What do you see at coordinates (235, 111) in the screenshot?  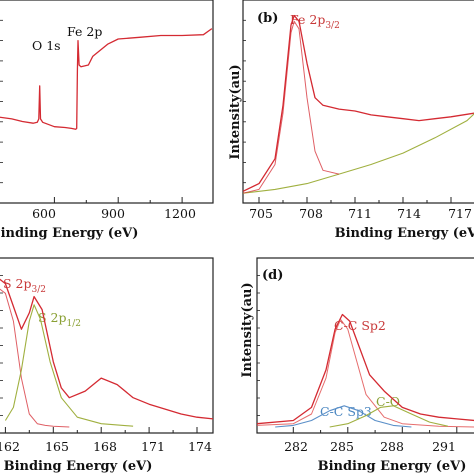 I see `panel-b-ylabel: Intensity(au)` at bounding box center [235, 111].